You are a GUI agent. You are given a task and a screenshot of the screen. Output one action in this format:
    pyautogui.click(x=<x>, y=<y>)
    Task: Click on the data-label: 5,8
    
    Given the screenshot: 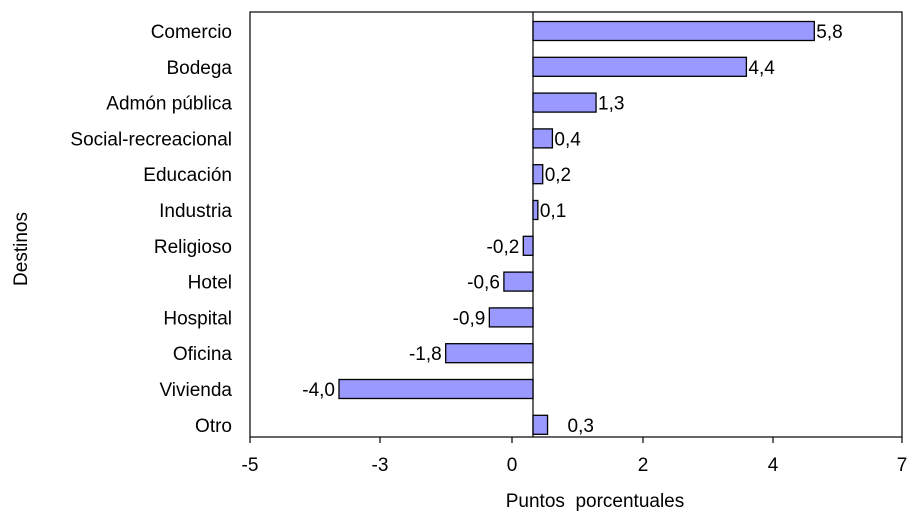 What is the action you would take?
    pyautogui.click(x=829, y=32)
    